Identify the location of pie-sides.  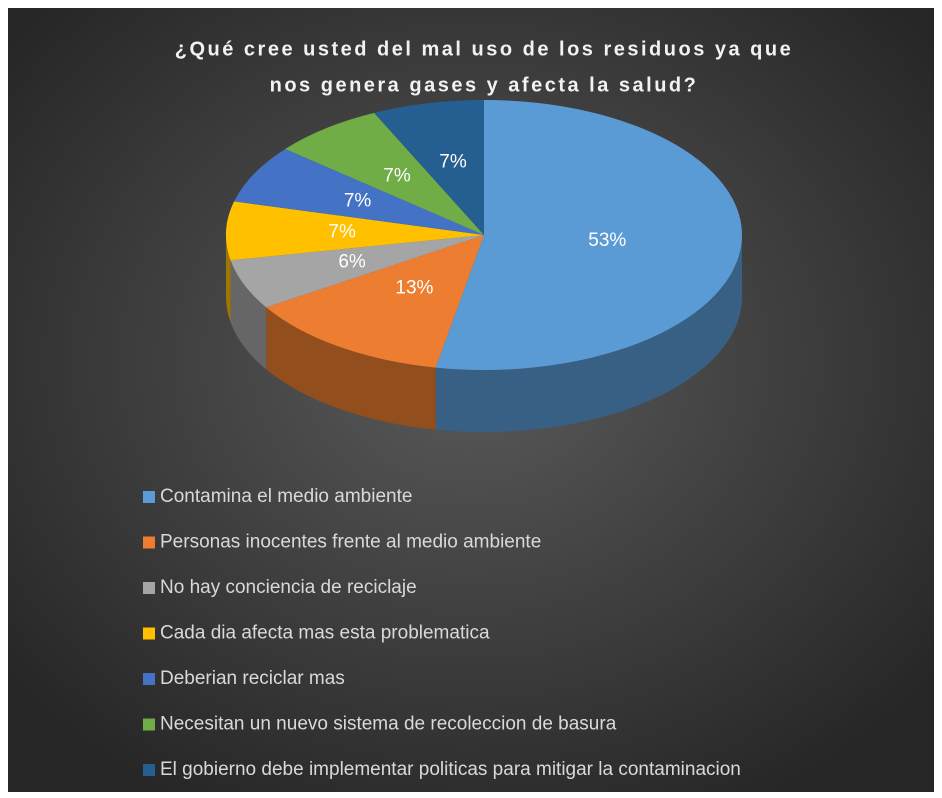
(484, 333).